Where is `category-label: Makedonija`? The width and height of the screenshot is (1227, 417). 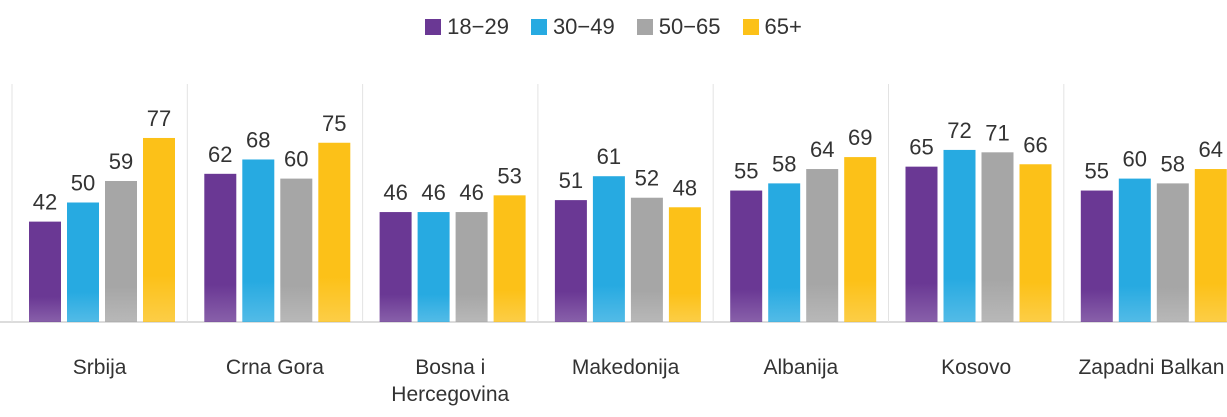 category-label: Makedonija is located at coordinates (625, 367).